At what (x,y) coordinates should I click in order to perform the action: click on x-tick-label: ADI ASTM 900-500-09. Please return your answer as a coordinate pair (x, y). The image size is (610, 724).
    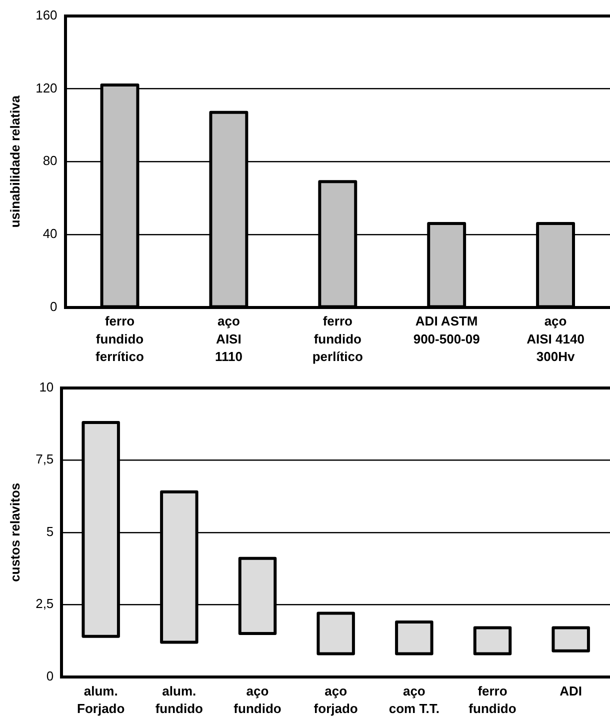
    Looking at the image, I should click on (446, 330).